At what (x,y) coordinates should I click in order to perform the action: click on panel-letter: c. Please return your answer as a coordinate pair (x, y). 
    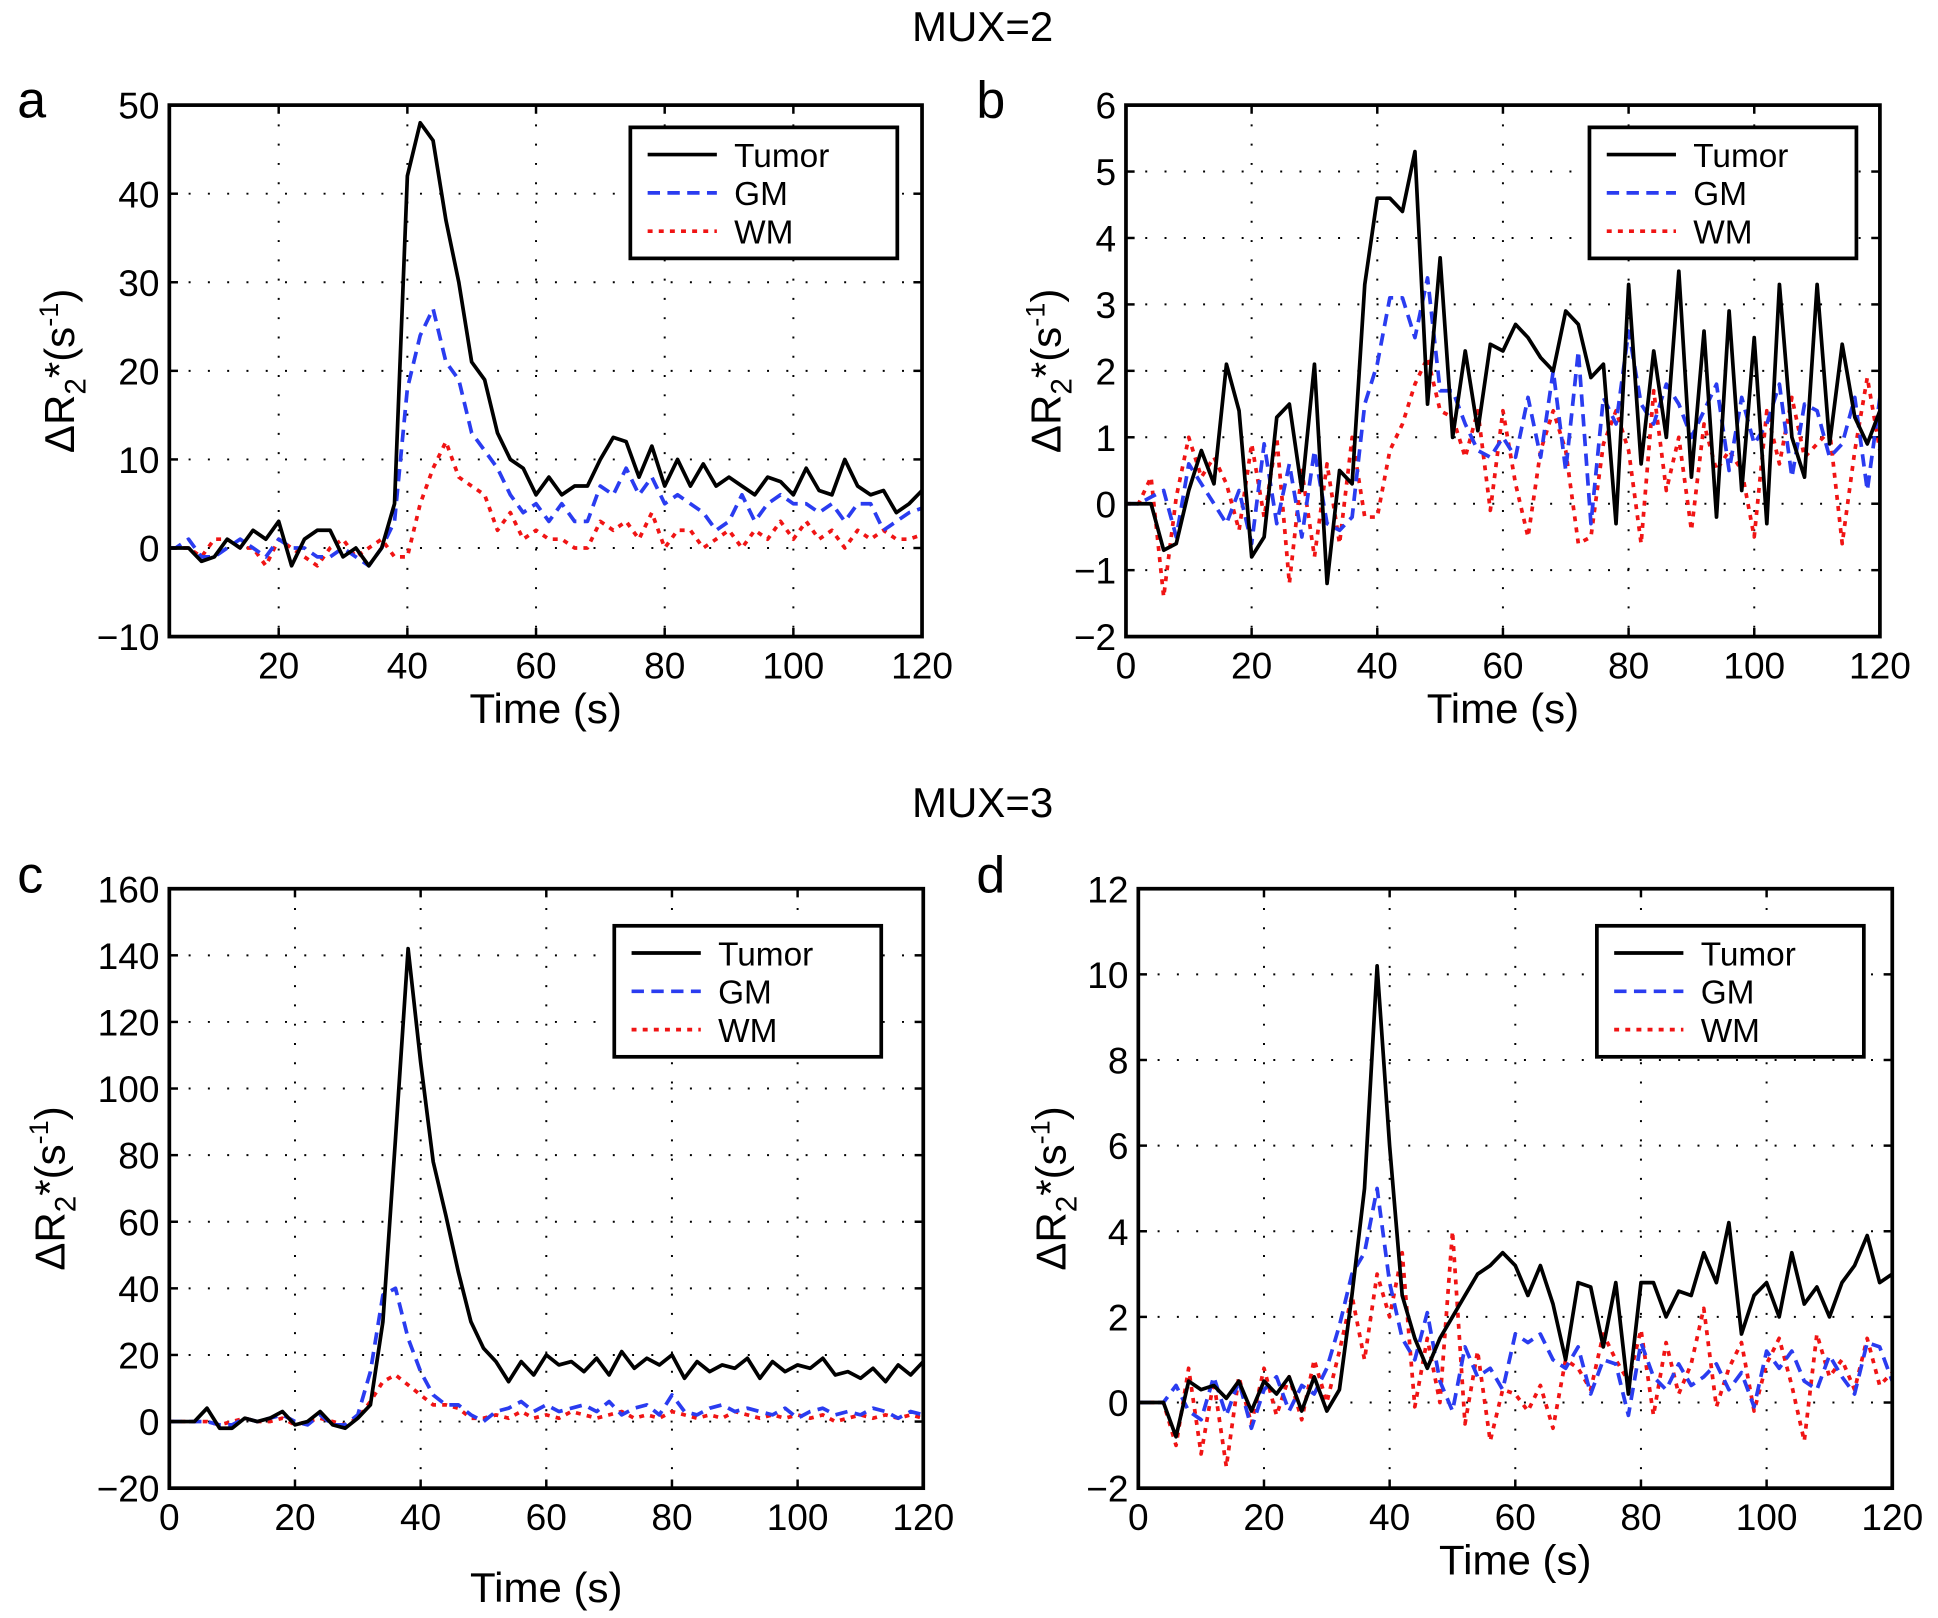
    Looking at the image, I should click on (30, 875).